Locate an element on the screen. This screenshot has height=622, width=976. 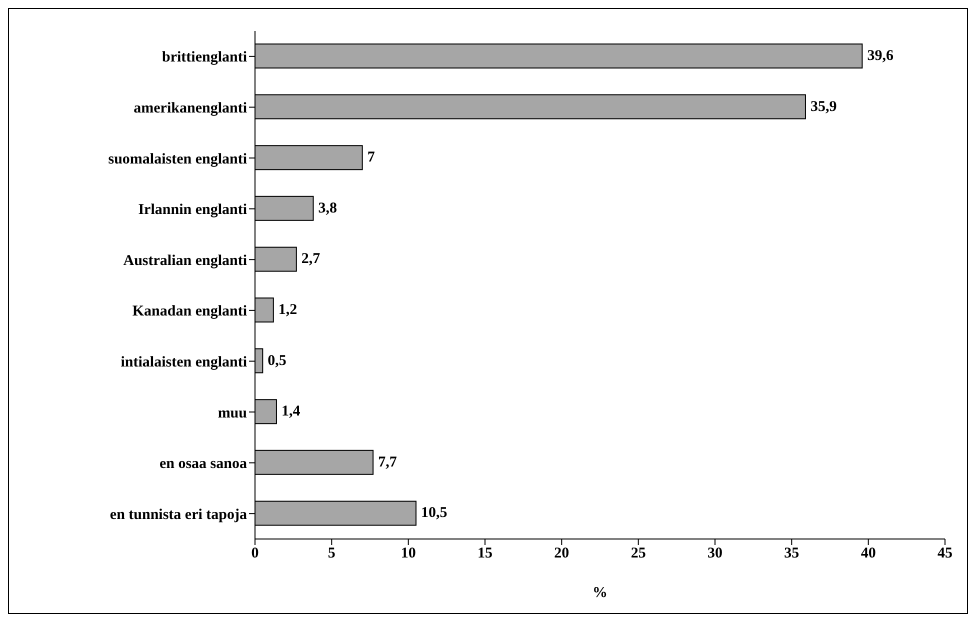
data-label: 0,5 is located at coordinates (277, 360).